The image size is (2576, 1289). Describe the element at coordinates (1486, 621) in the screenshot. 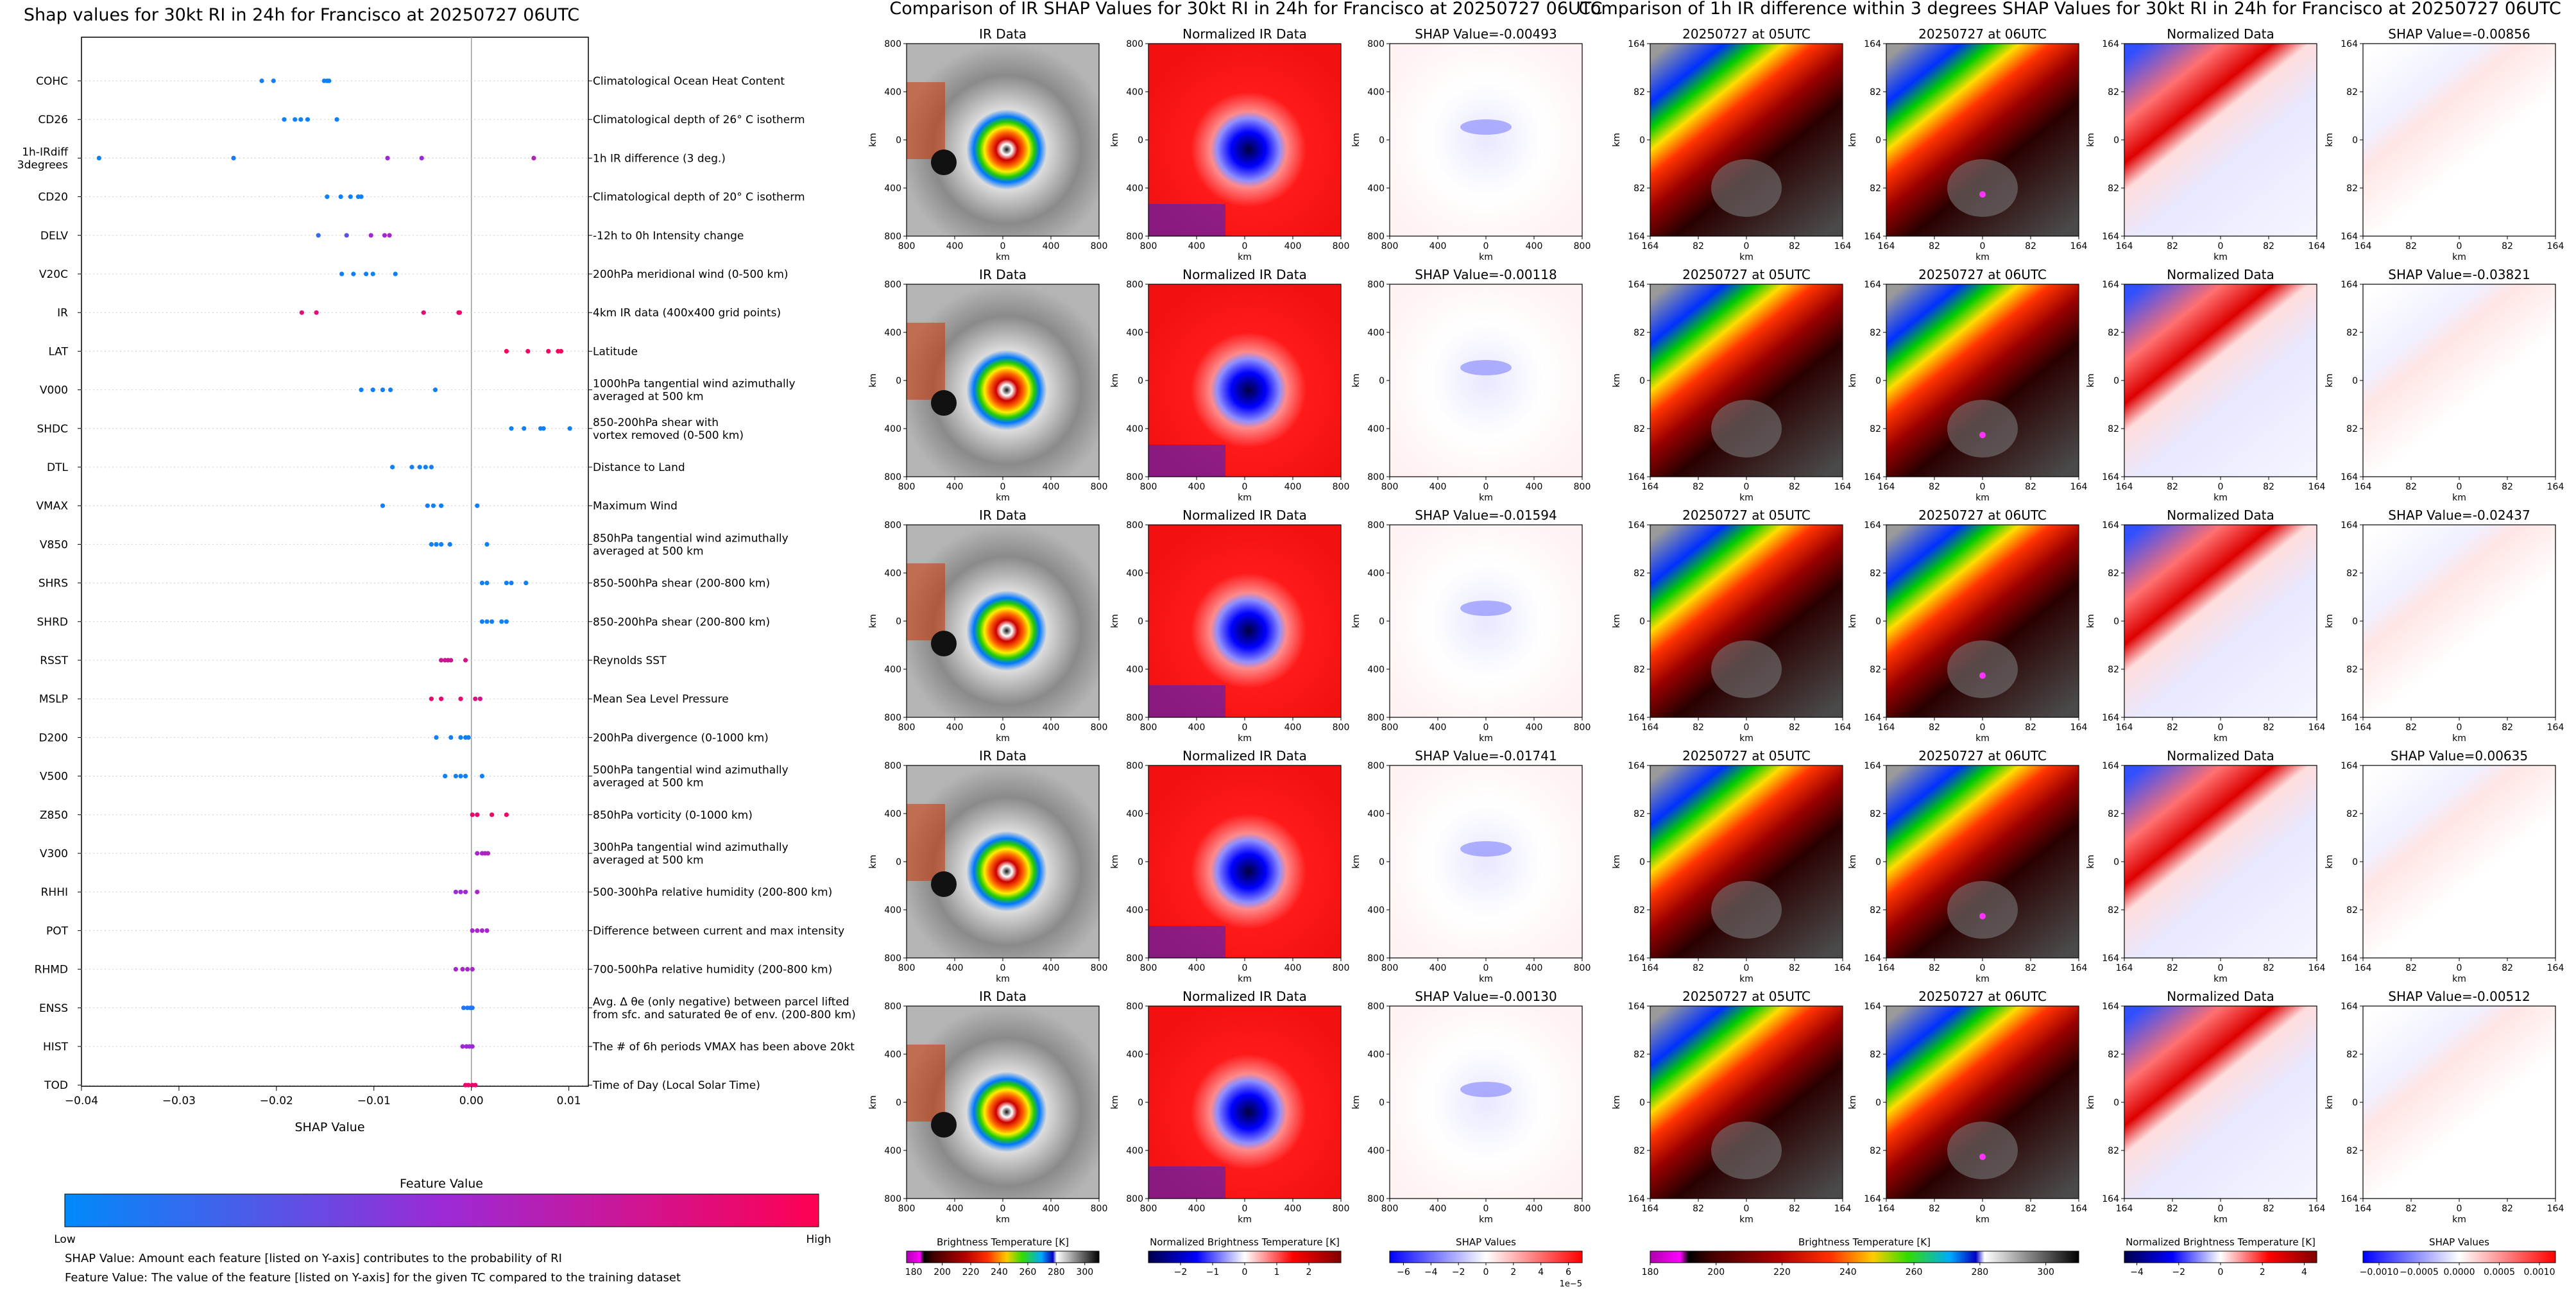

I see `ir-shap-image` at that location.